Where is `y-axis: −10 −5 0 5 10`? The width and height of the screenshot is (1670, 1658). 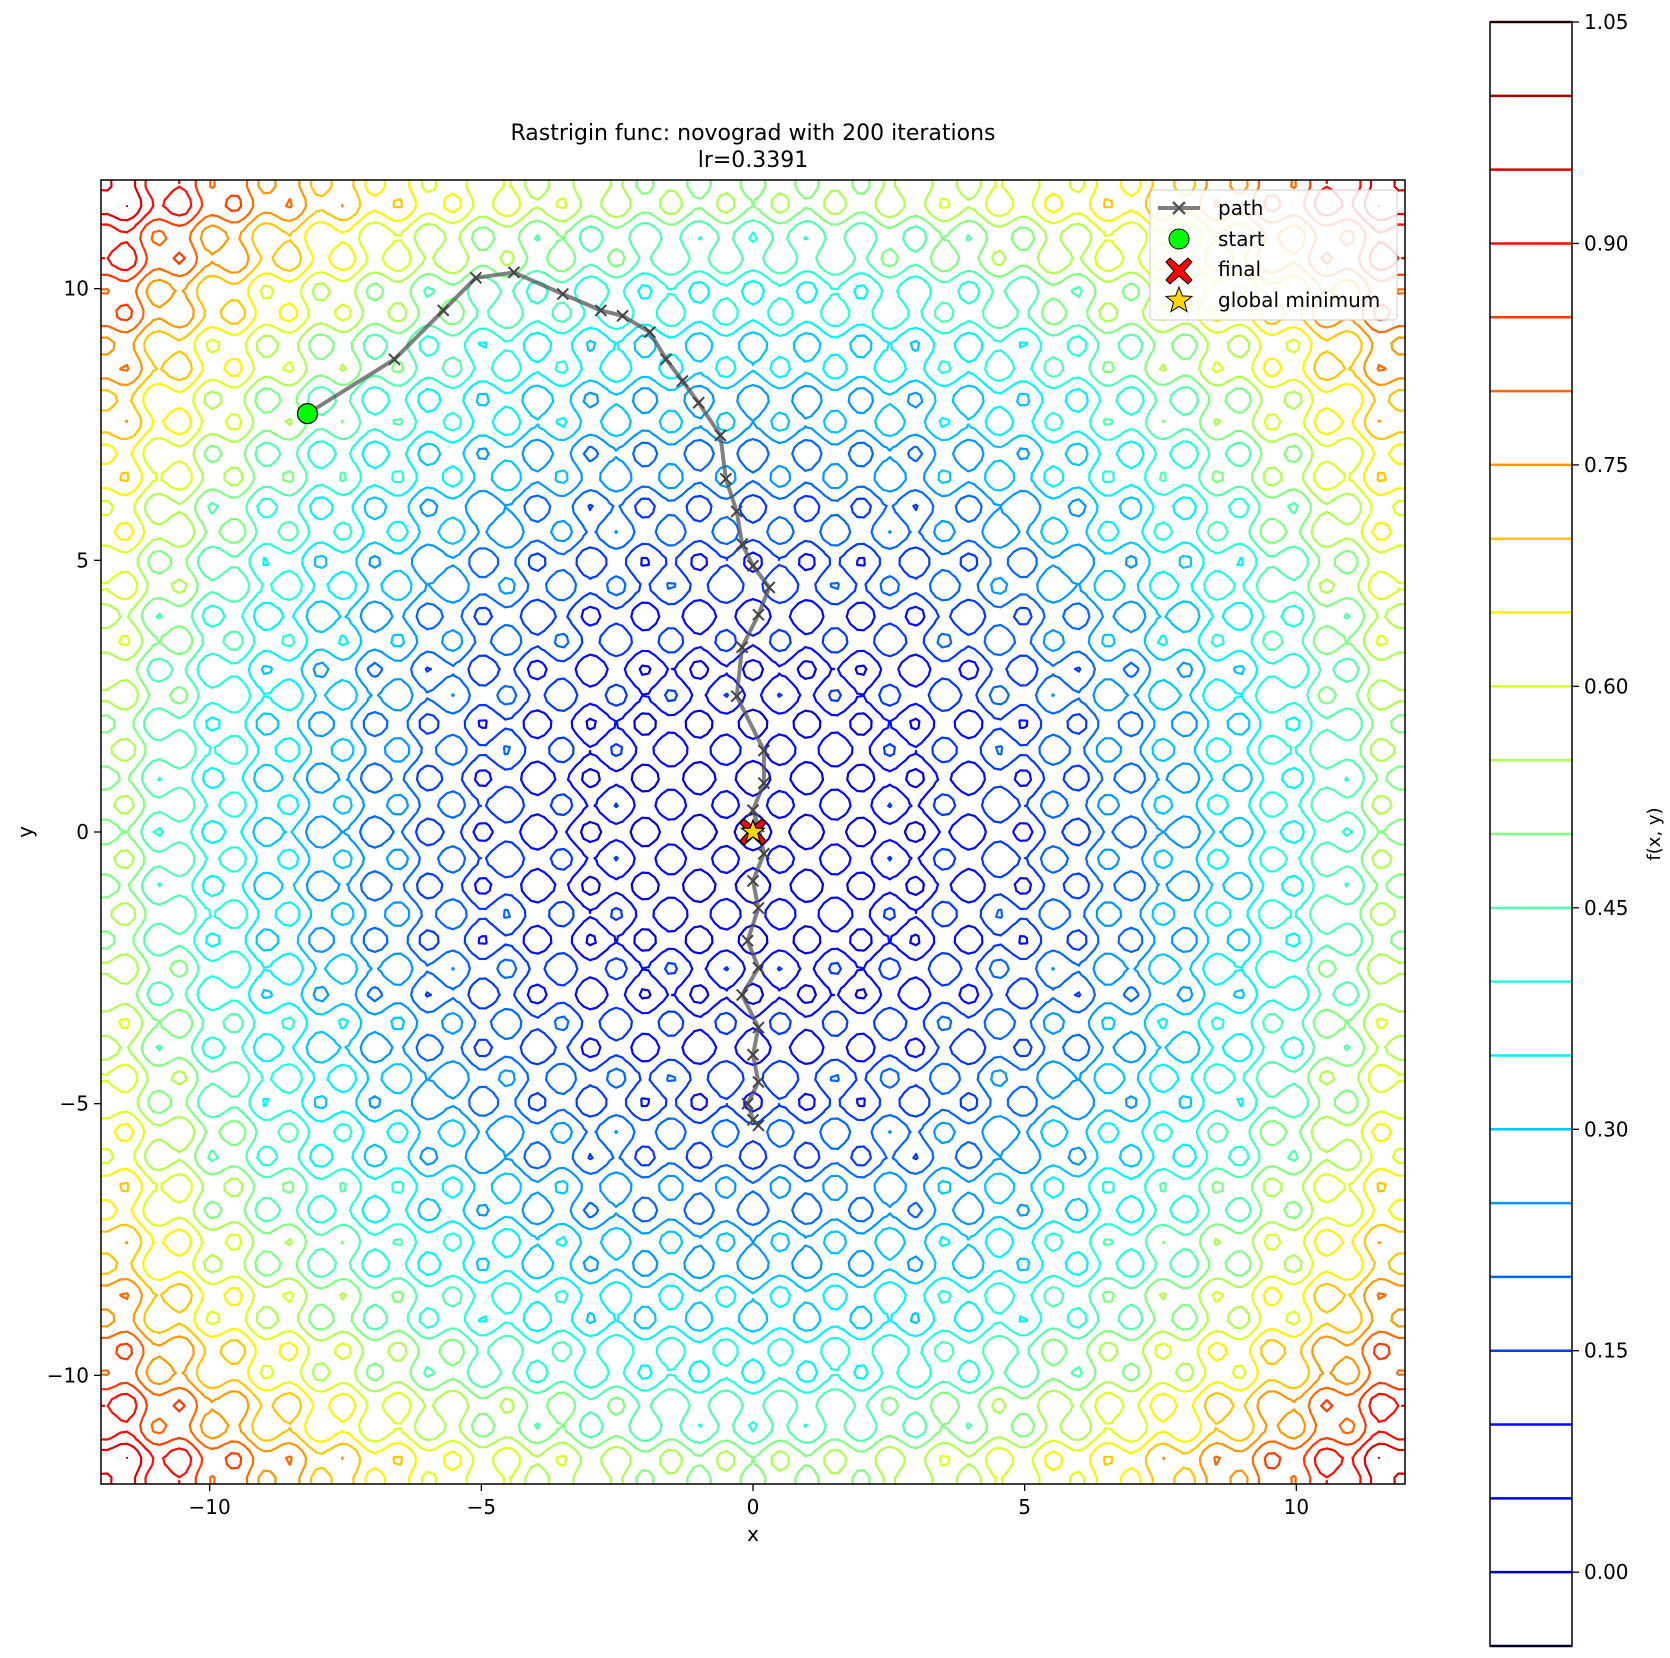
y-axis: −10 −5 0 5 10 is located at coordinates (74, 832).